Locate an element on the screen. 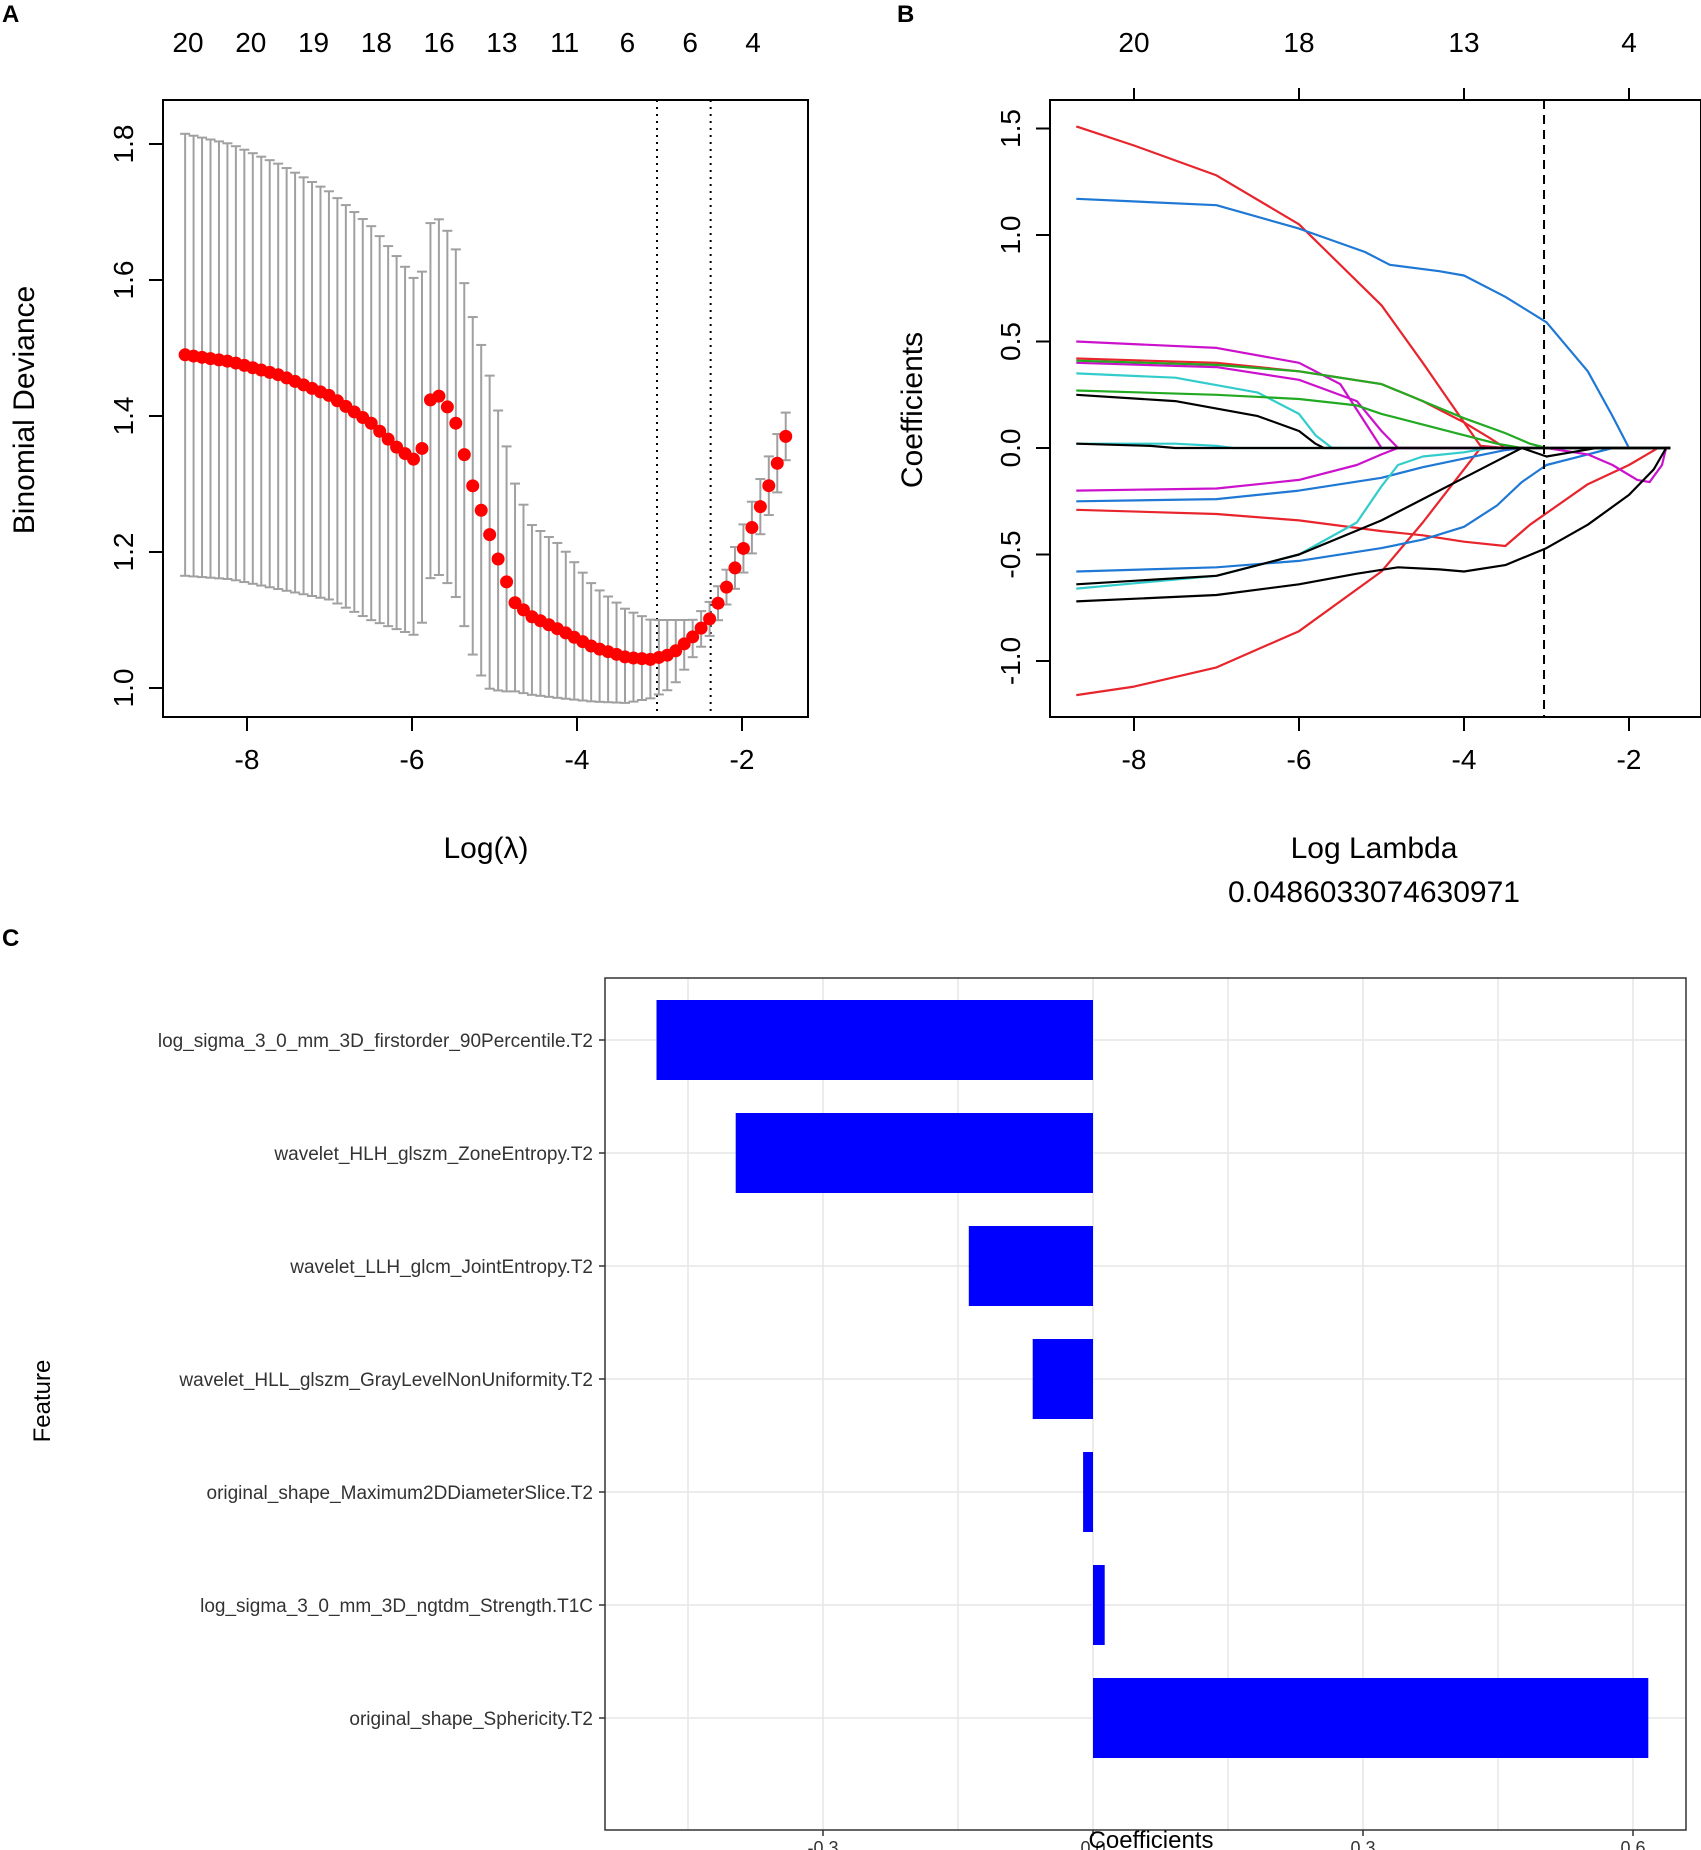 This screenshot has width=1701, height=1850. feature-label: original_shape_Maximum2DDiameterSlice.T2 is located at coordinates (400, 1493).